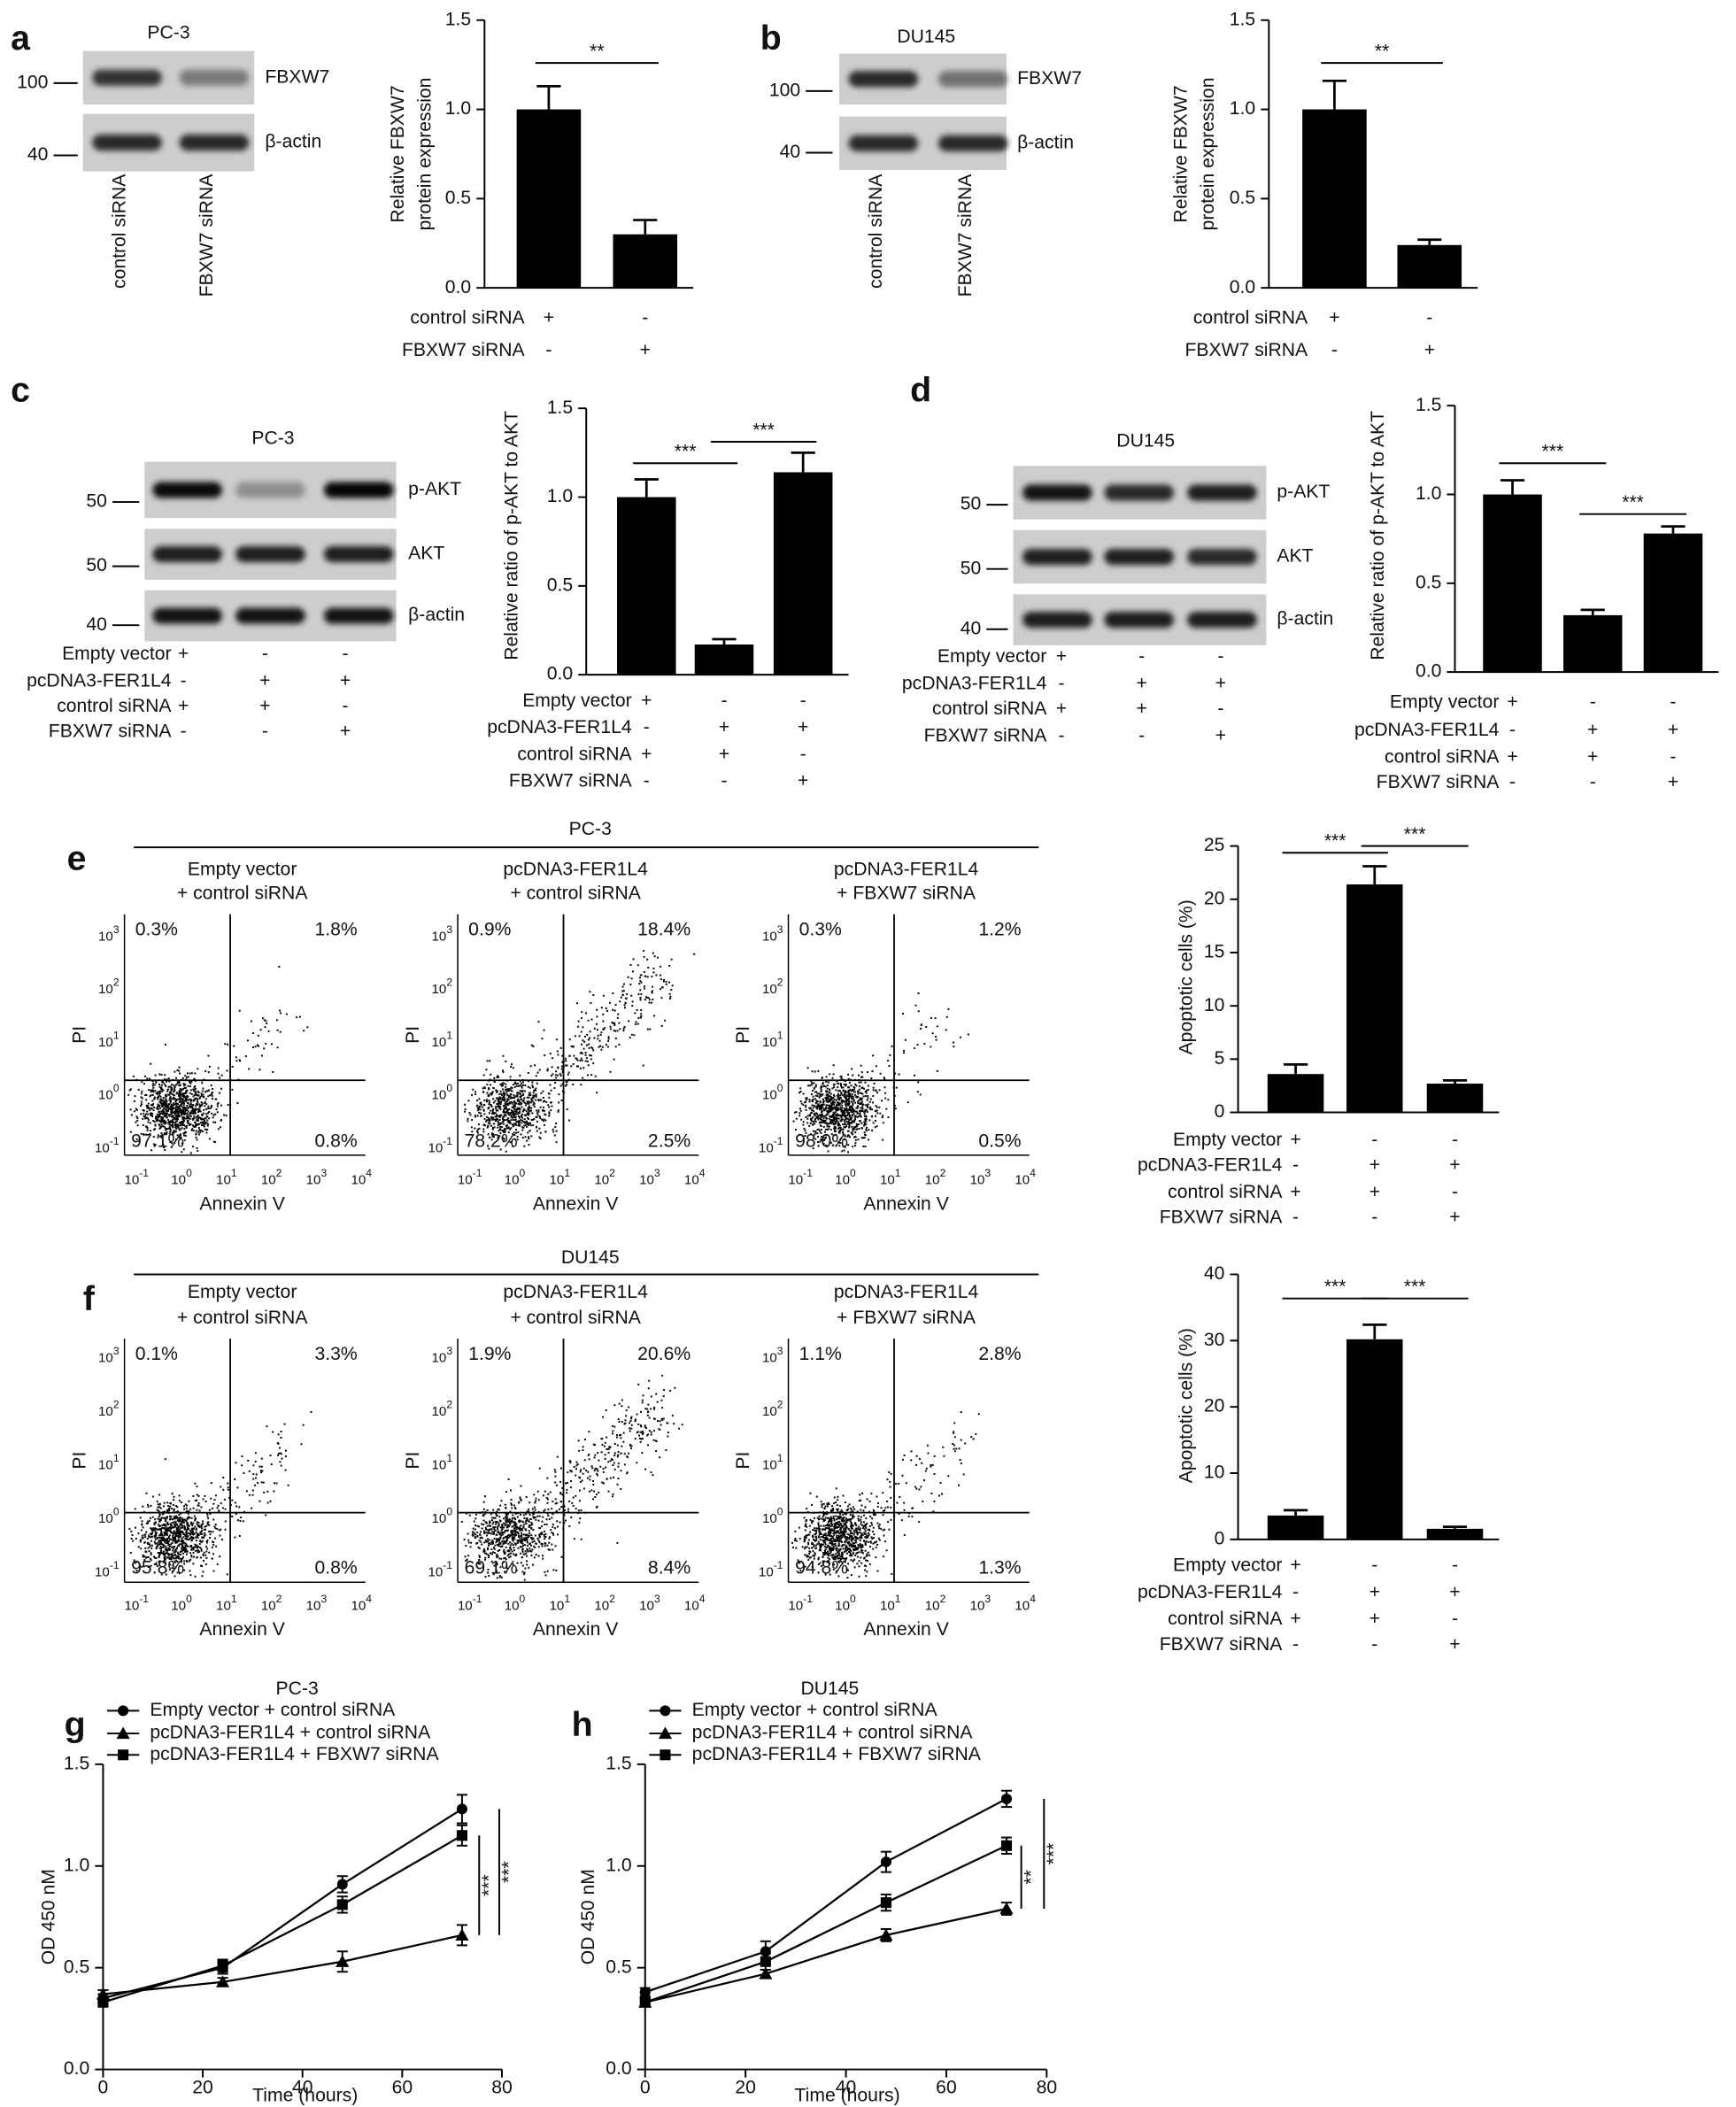  Describe the element at coordinates (270, 615) in the screenshot. I see `band` at that location.